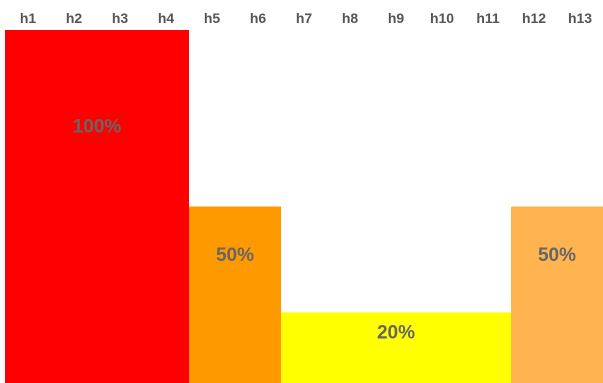 The width and height of the screenshot is (603, 383). Describe the element at coordinates (97, 126) in the screenshot. I see `bar-value-label-h1-h4: 100%` at that location.